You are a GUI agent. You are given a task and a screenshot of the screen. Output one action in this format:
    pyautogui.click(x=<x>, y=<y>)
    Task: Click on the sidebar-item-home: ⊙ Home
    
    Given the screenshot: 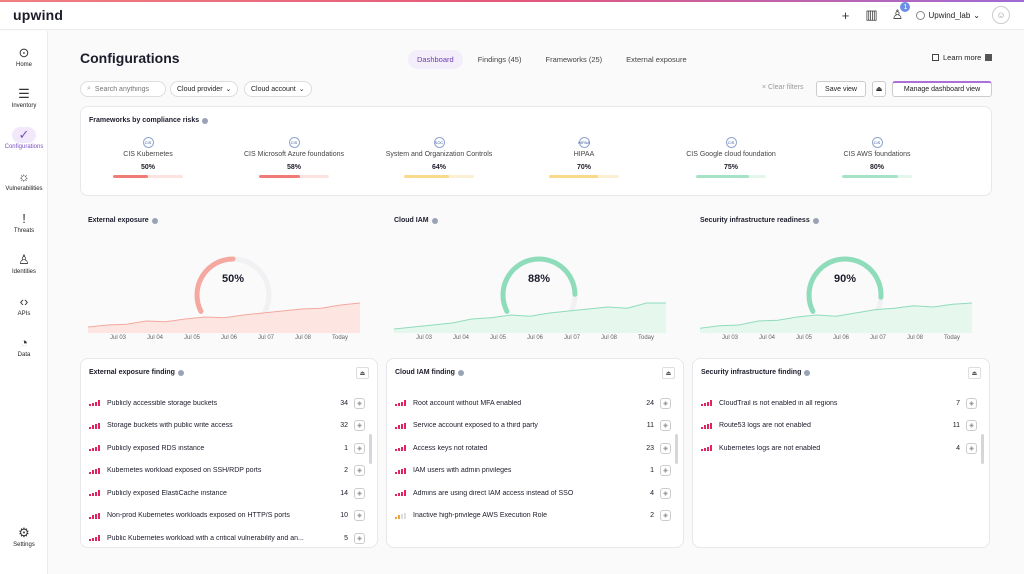 What is the action you would take?
    pyautogui.click(x=24, y=56)
    